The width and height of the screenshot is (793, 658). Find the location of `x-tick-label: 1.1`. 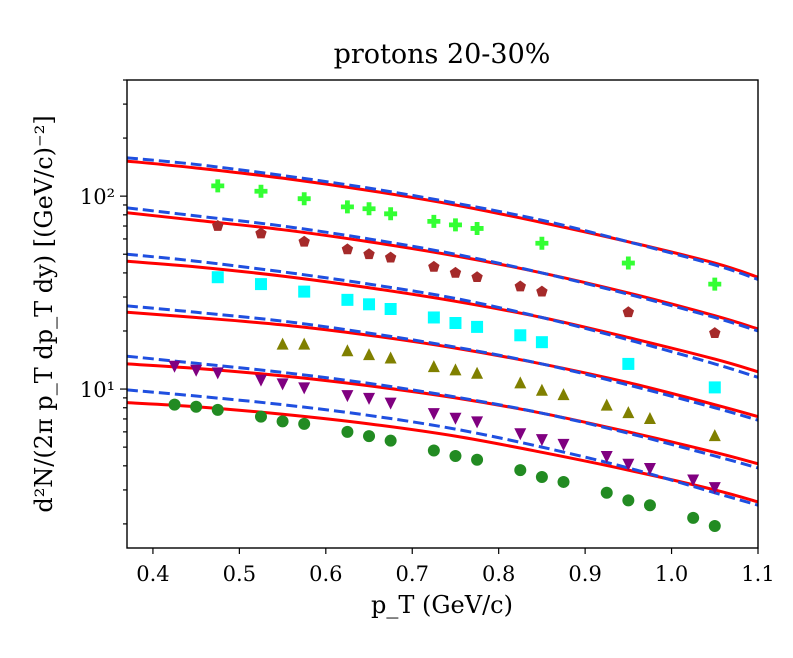

x-tick-label: 1.1 is located at coordinates (757, 574).